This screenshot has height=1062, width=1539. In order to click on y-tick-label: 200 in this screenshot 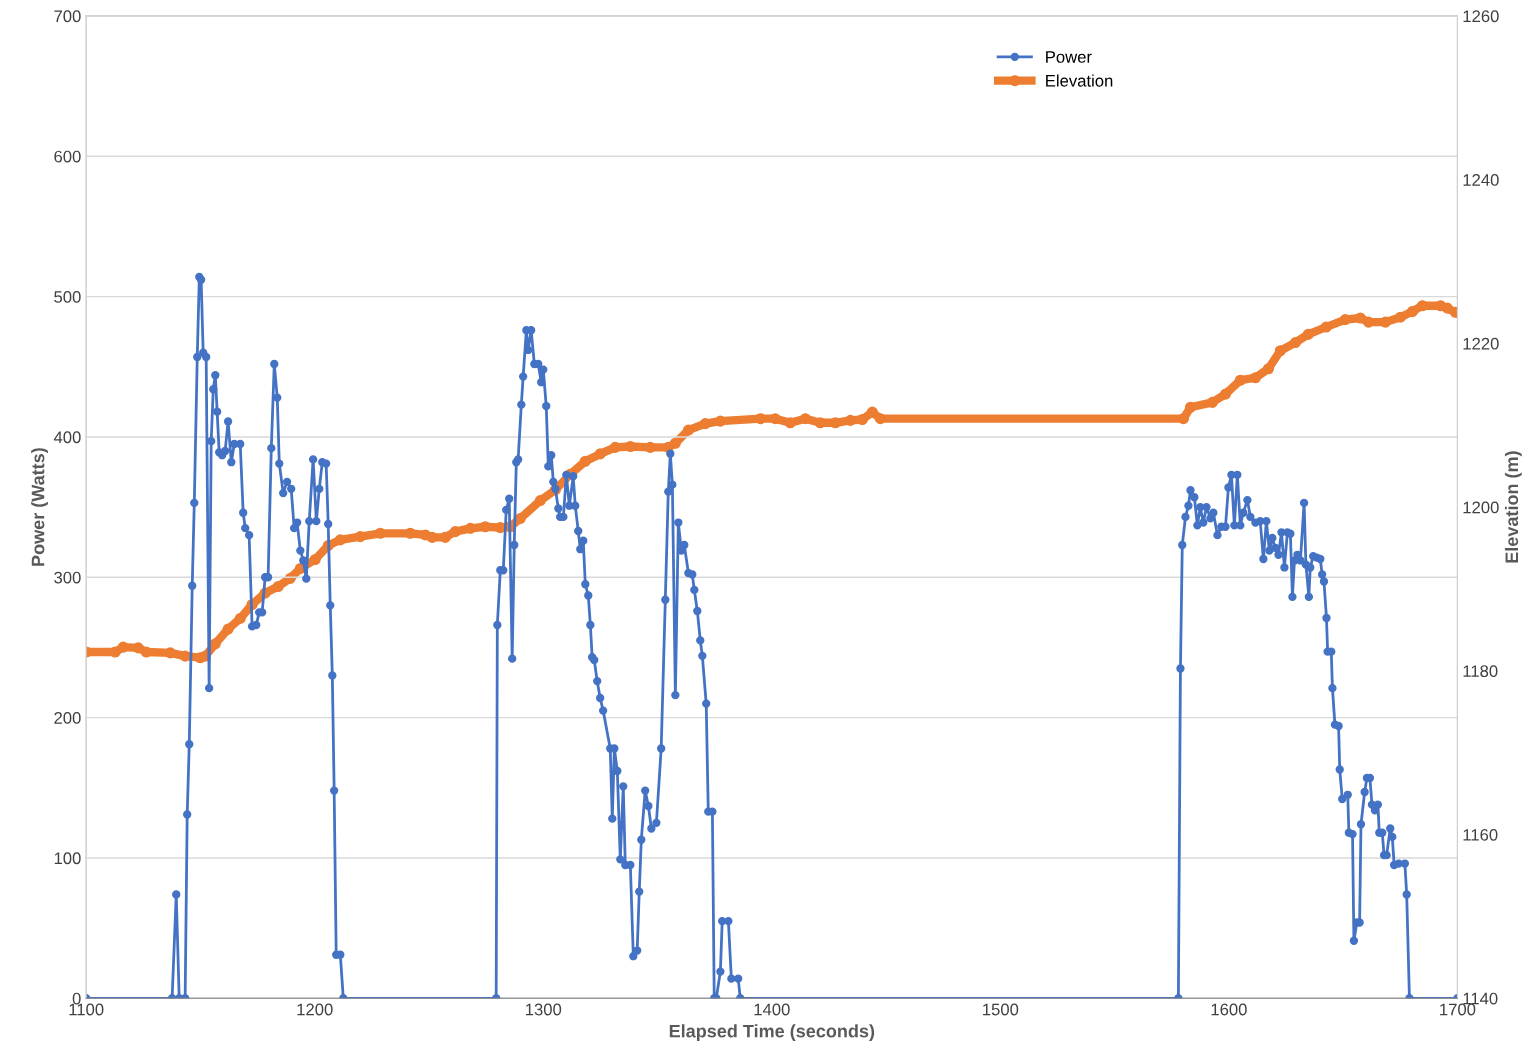, I will do `click(67, 718)`.